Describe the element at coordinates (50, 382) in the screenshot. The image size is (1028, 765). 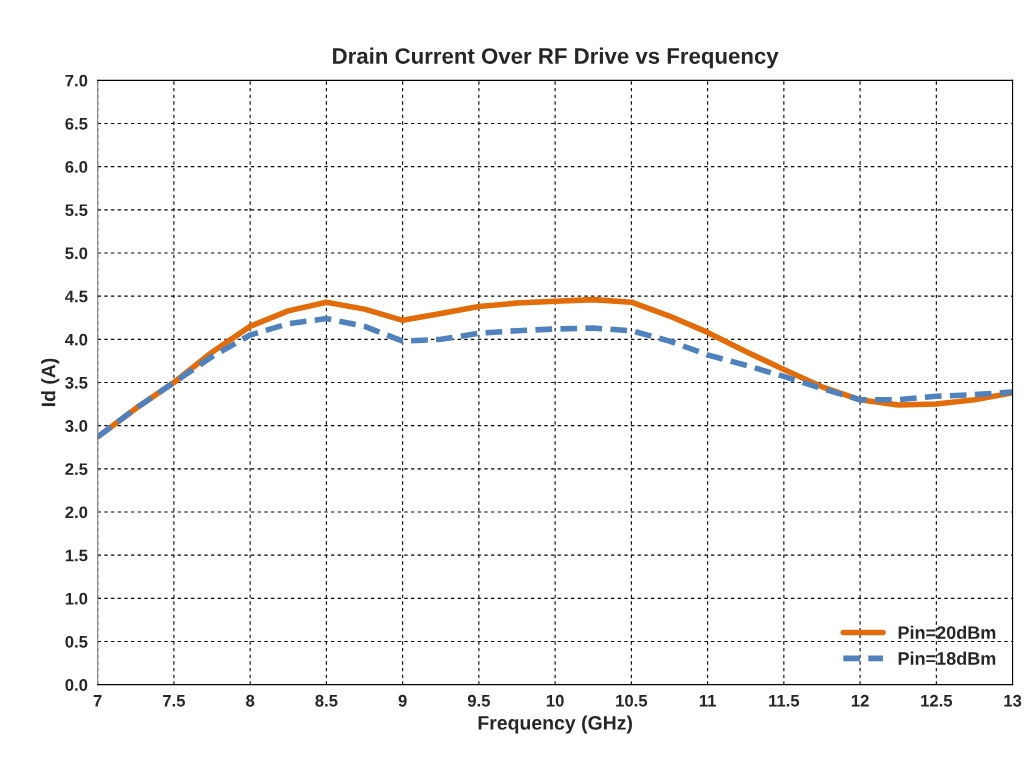
I see `y-axis-title: Id (A)` at that location.